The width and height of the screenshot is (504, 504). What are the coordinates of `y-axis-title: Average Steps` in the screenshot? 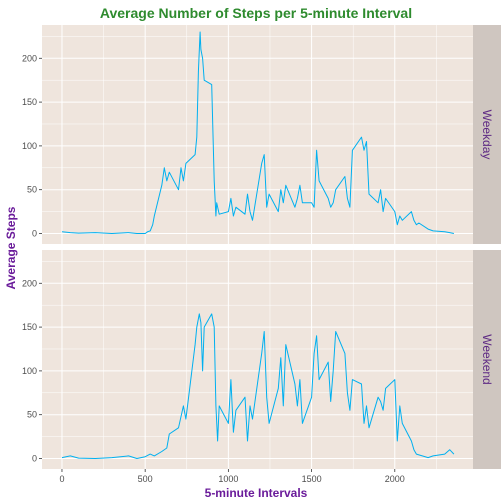 It's located at (11, 247).